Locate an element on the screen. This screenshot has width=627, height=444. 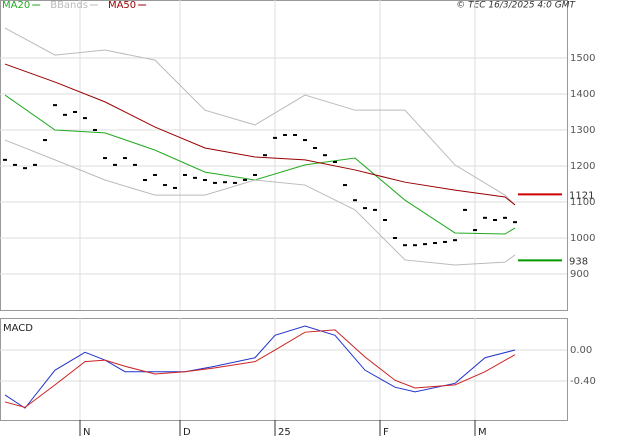
legend-label: MA50 is located at coordinates (122, 5).